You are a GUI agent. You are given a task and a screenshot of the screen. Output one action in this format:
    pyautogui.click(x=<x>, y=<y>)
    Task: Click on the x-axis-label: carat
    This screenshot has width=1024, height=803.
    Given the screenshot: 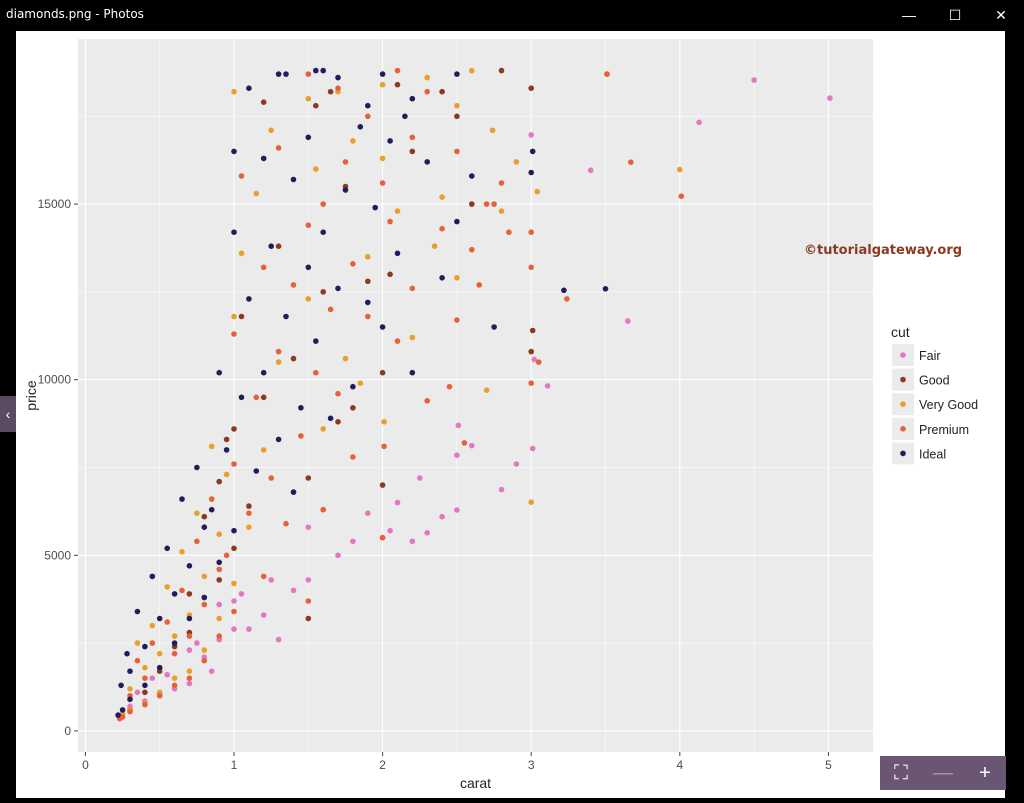 What is the action you would take?
    pyautogui.click(x=475, y=783)
    